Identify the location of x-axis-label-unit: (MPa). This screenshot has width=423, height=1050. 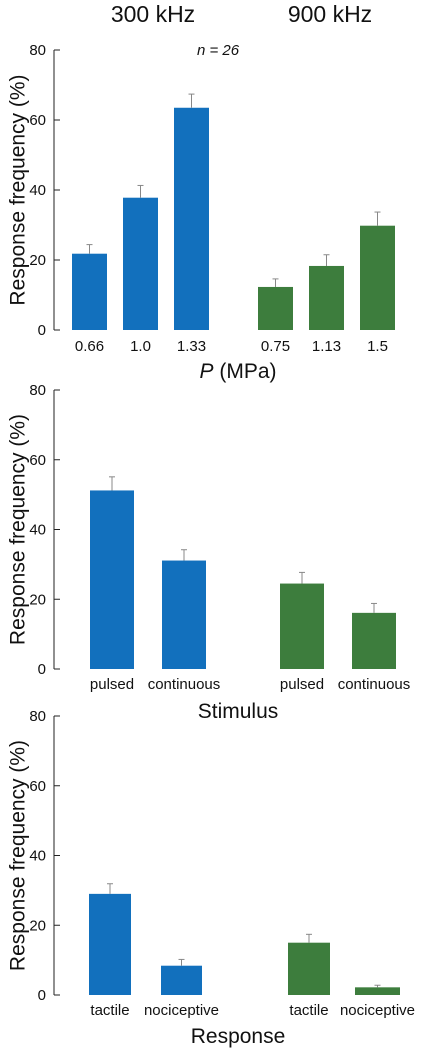
(245, 371).